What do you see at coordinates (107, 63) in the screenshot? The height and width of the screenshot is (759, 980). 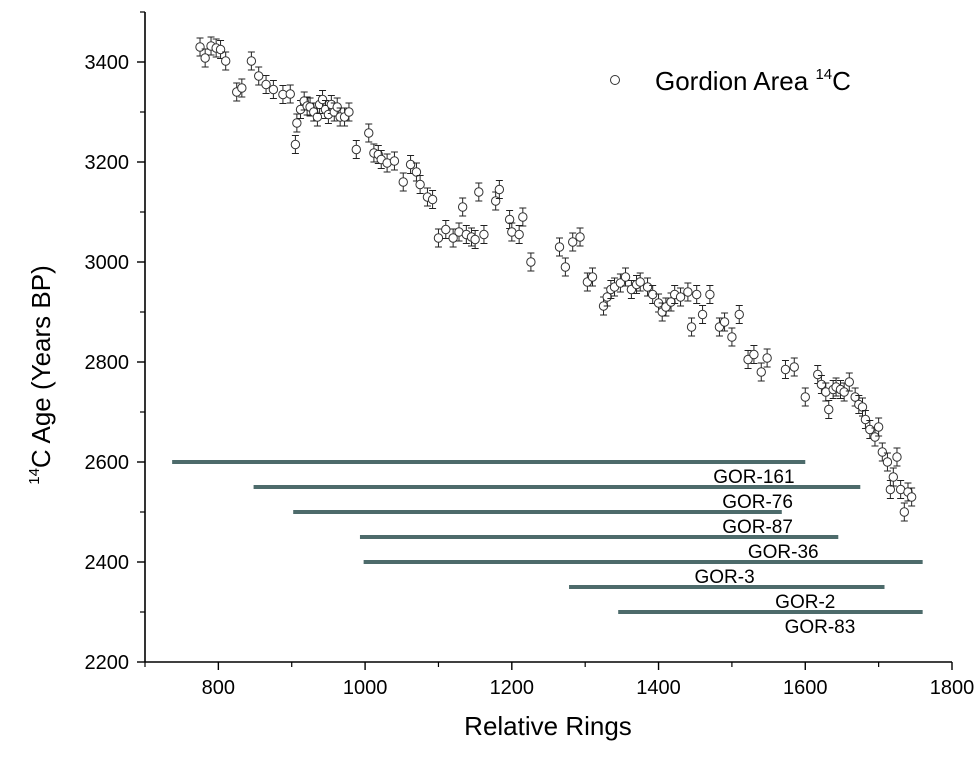 I see `y-tick-label: 3400` at bounding box center [107, 63].